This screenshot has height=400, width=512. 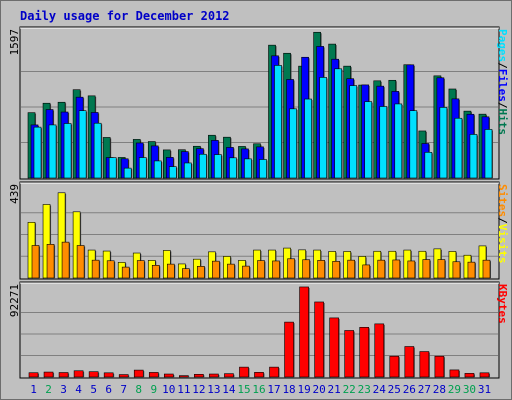 What do you see at coordinates (48, 389) in the screenshot?
I see `x-tick-label: 2` at bounding box center [48, 389].